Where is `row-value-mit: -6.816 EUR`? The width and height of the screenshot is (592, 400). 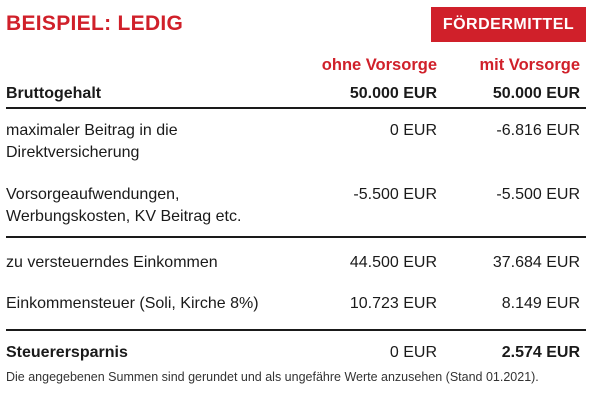 row-value-mit: -6.816 EUR is located at coordinates (538, 130).